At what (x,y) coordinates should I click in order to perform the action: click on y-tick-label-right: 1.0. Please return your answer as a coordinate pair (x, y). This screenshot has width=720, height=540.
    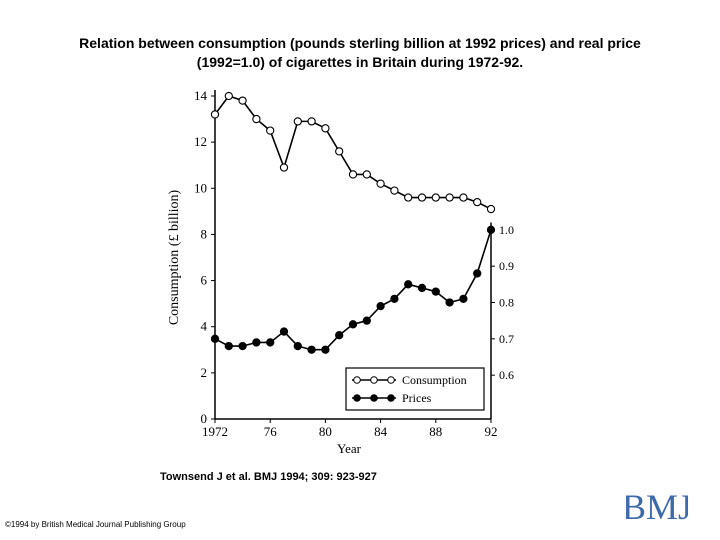
    Looking at the image, I should click on (506, 230).